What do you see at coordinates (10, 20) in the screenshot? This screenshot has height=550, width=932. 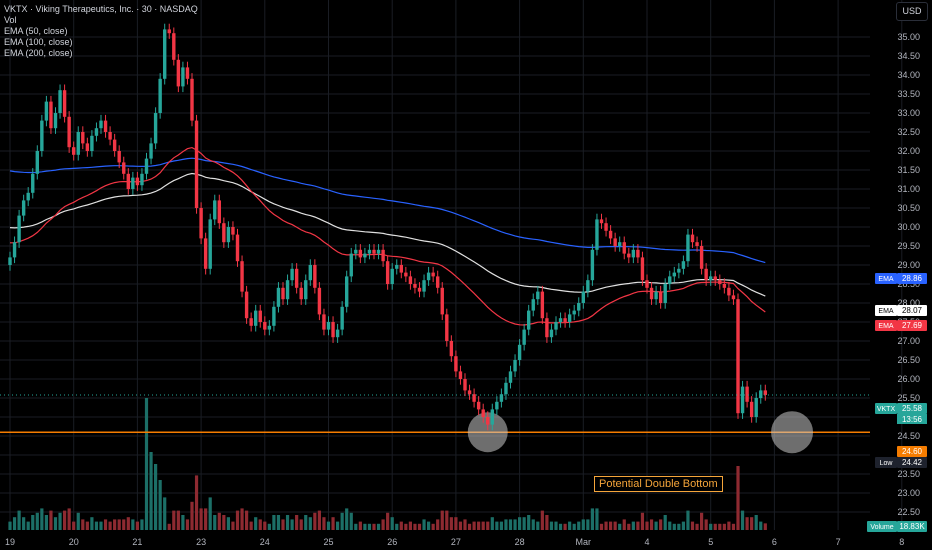 I see `volume-legend: Vol` at bounding box center [10, 20].